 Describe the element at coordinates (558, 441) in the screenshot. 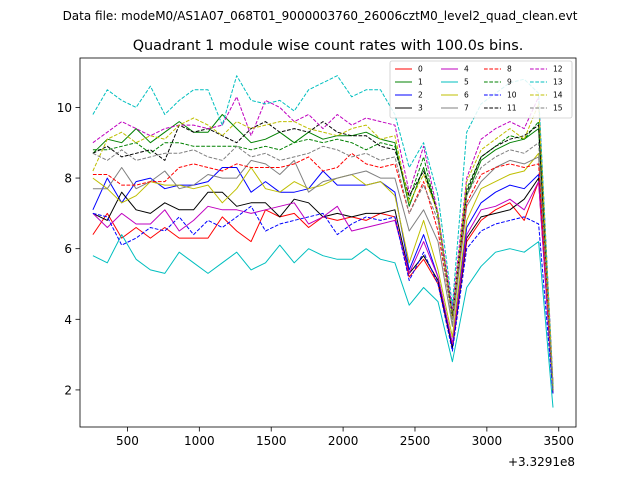

I see `x-tick-label: 3500` at that location.